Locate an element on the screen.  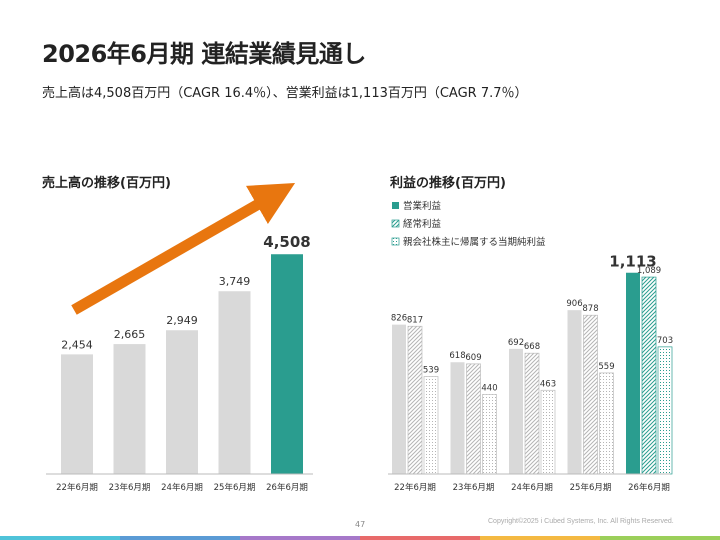
profit-data-label: 703 is located at coordinates (665, 341).